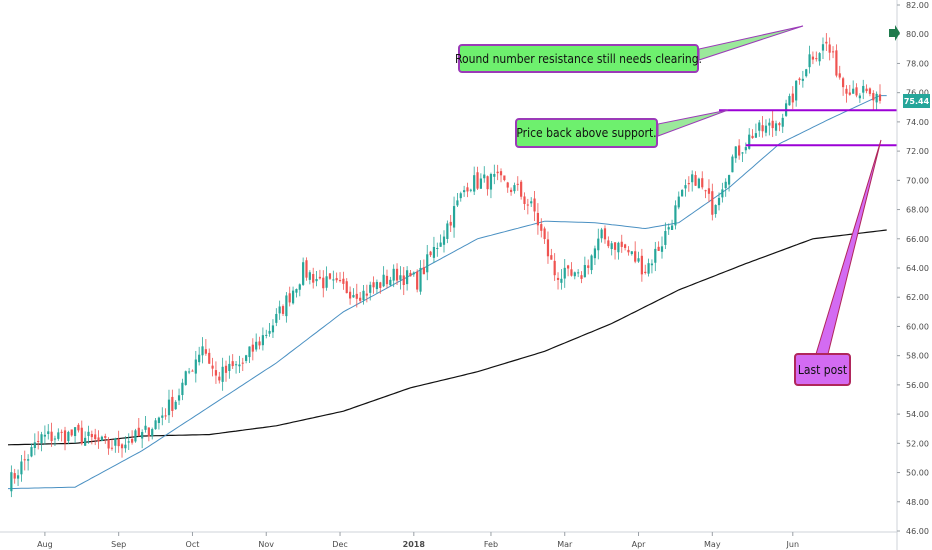 The image size is (932, 550). What do you see at coordinates (917, 502) in the screenshot?
I see `y-tick-label: 48.00` at bounding box center [917, 502].